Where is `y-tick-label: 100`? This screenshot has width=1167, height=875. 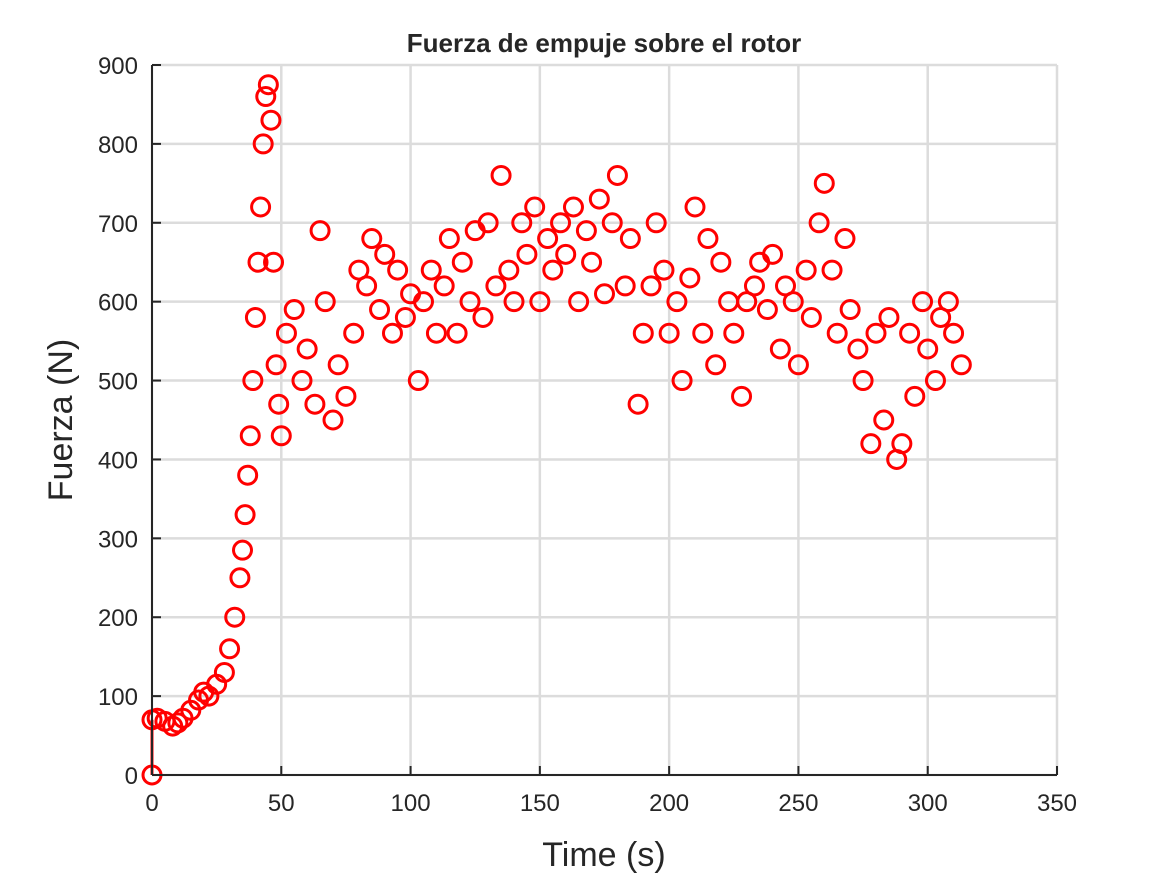 y-tick-label: 100 is located at coordinates (118, 697).